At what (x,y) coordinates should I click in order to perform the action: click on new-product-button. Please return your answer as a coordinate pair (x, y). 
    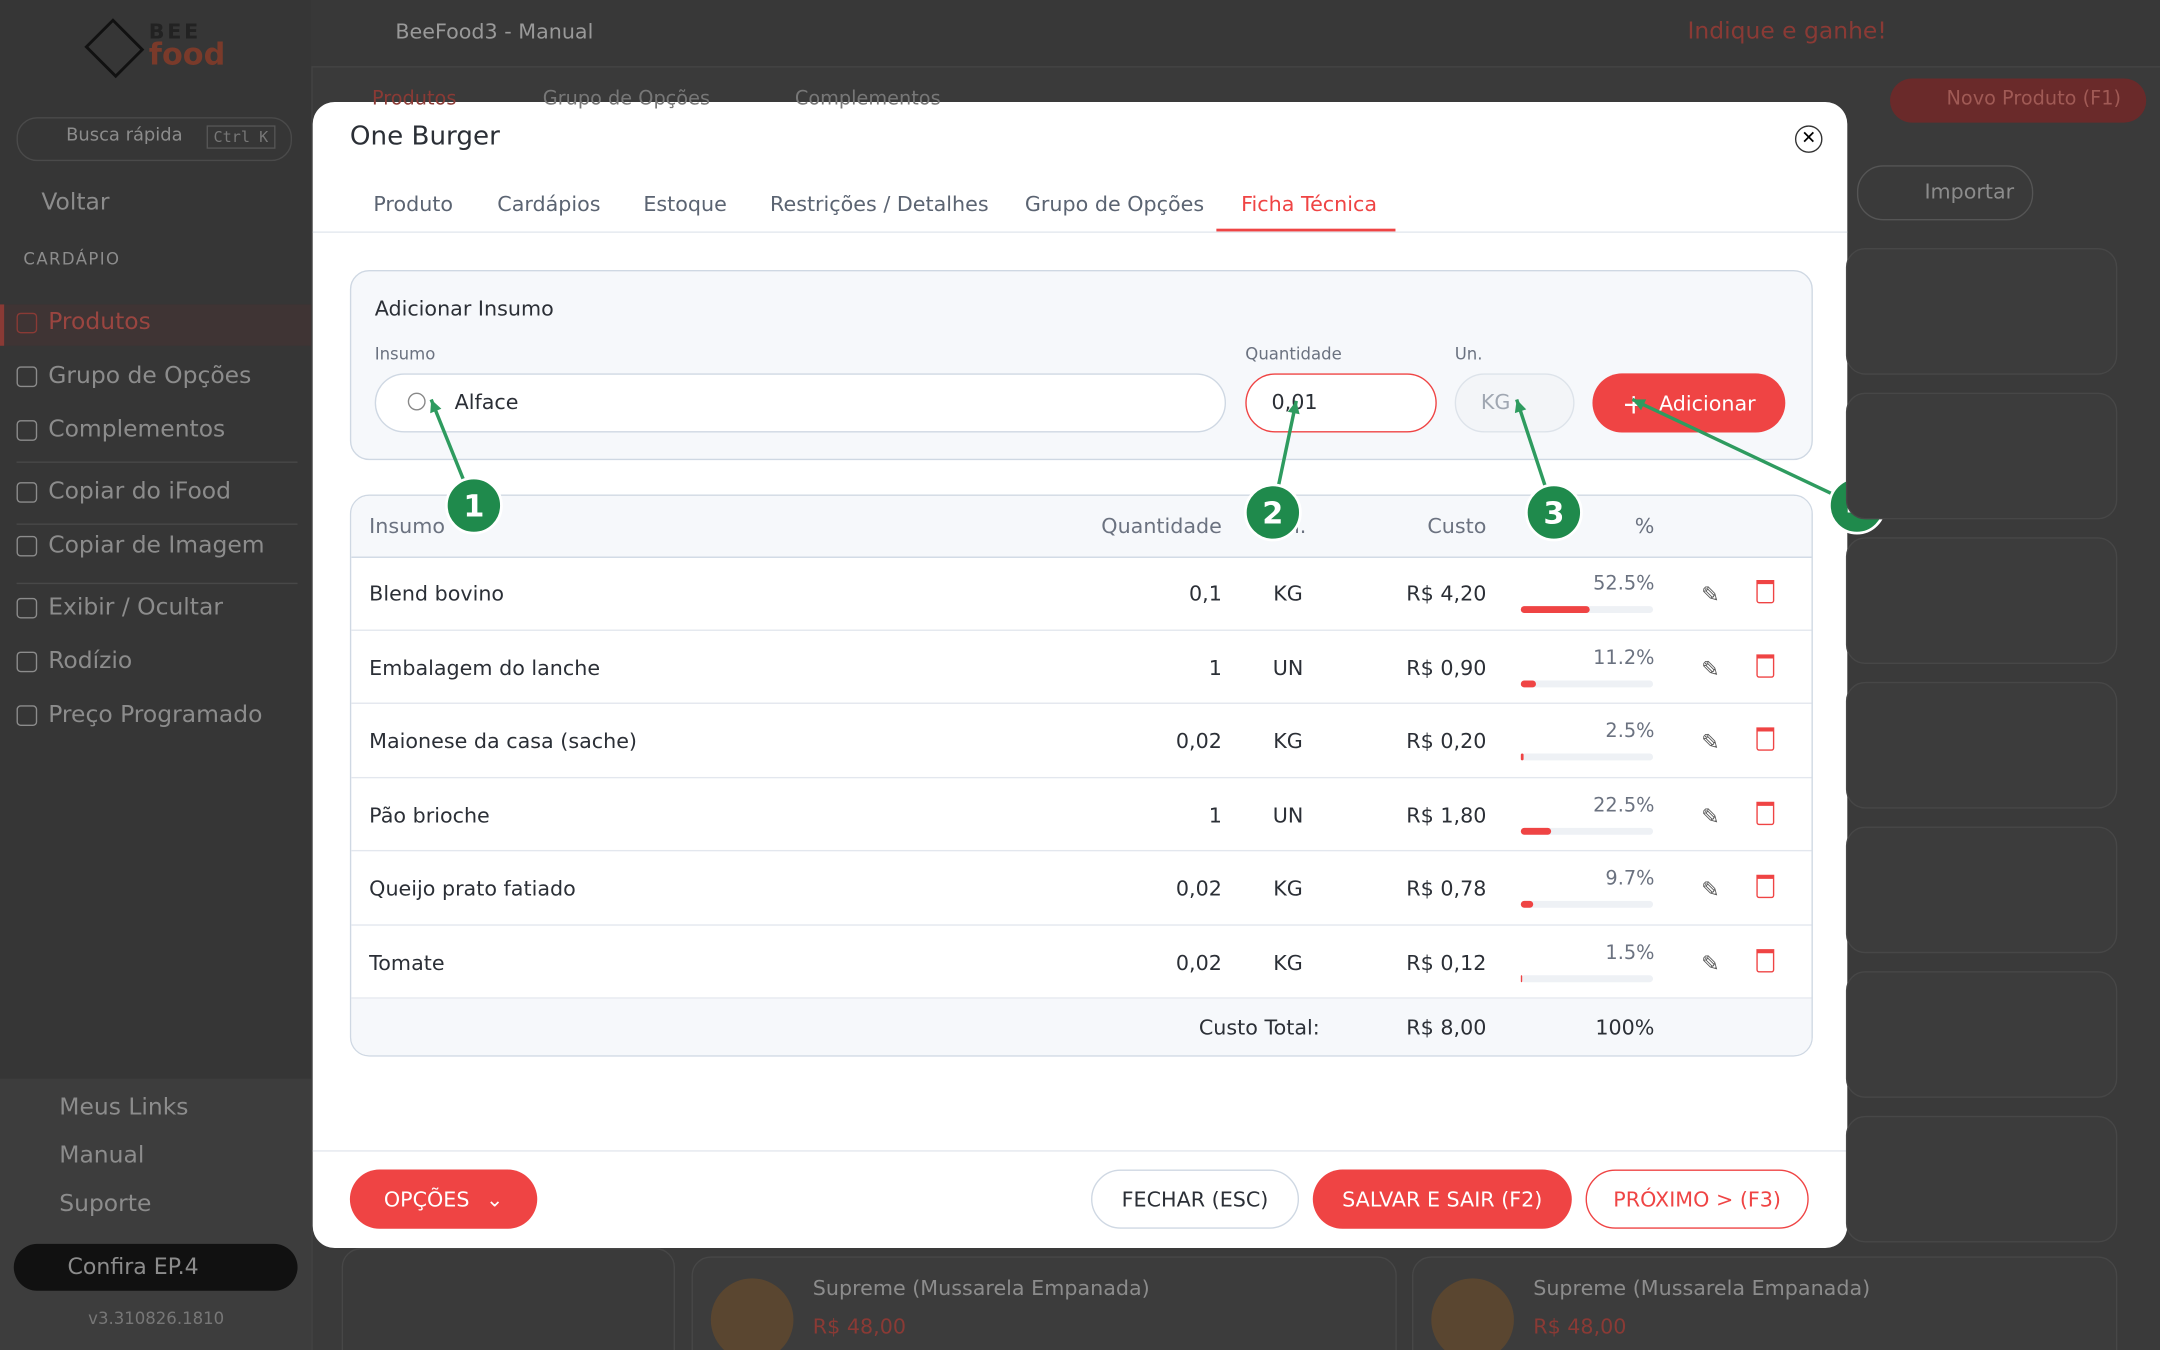
    Looking at the image, I should click on (2018, 100).